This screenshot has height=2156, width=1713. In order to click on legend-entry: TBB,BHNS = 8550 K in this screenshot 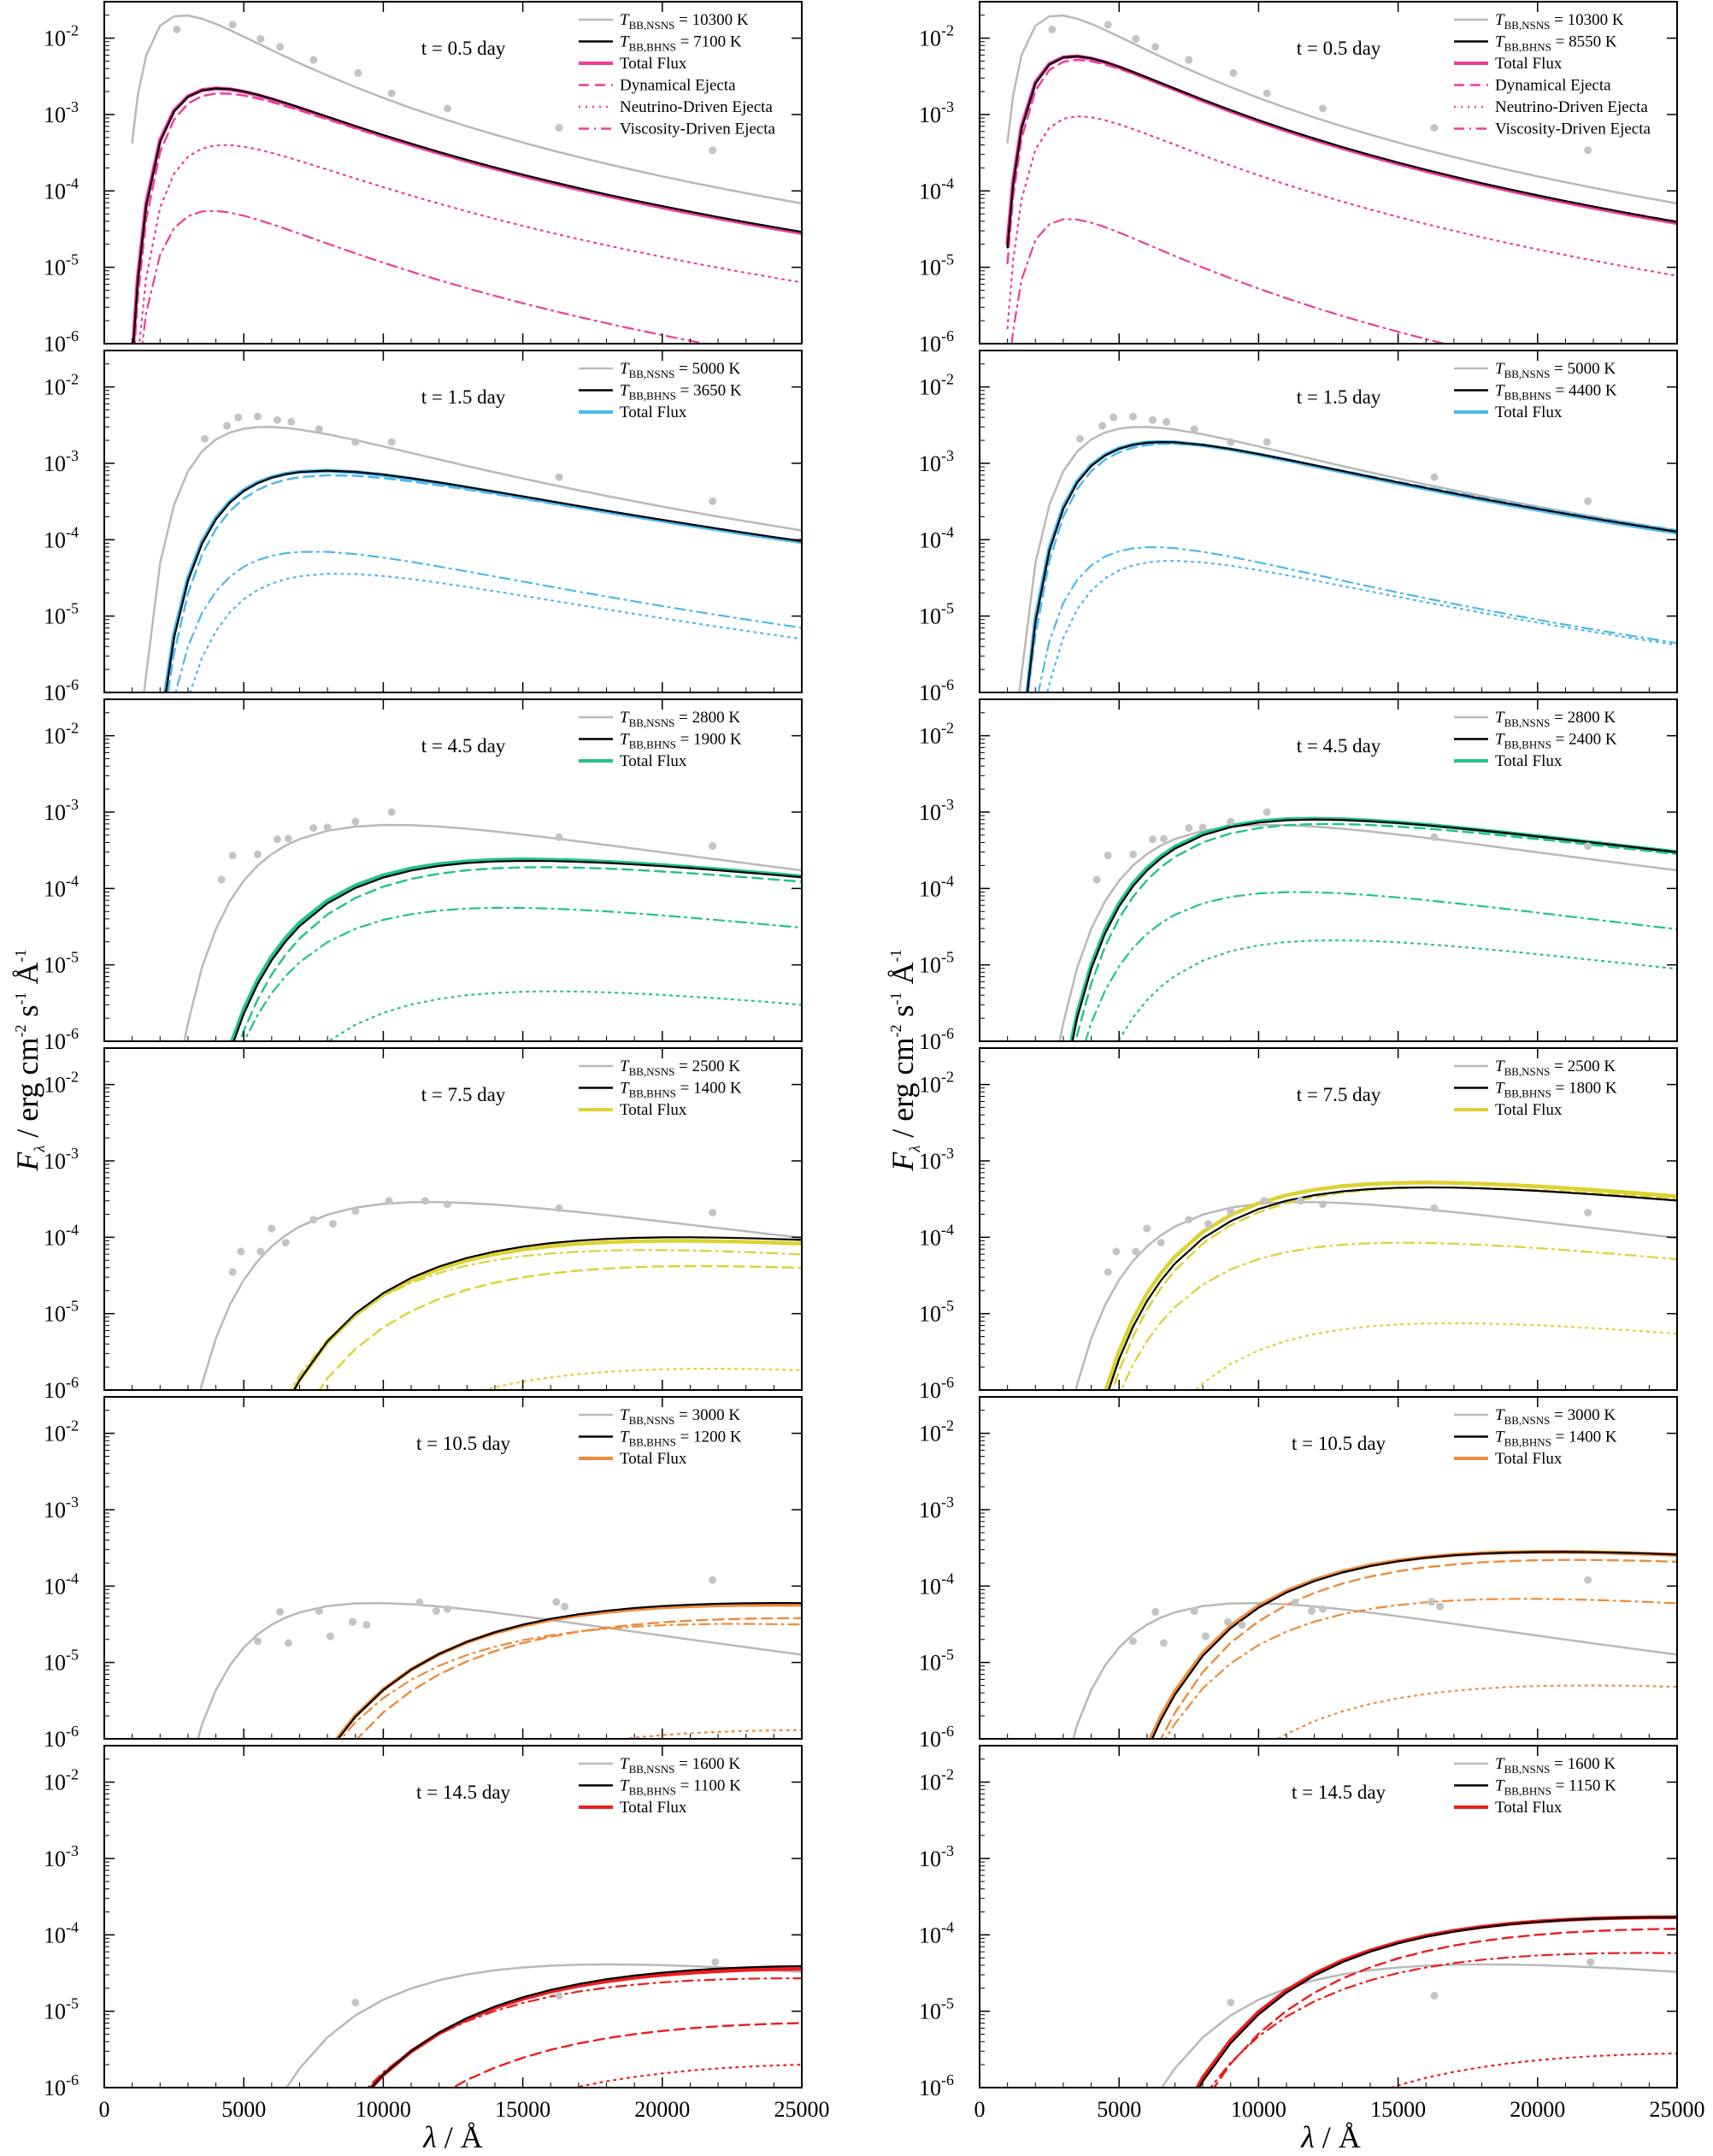, I will do `click(1556, 43)`.